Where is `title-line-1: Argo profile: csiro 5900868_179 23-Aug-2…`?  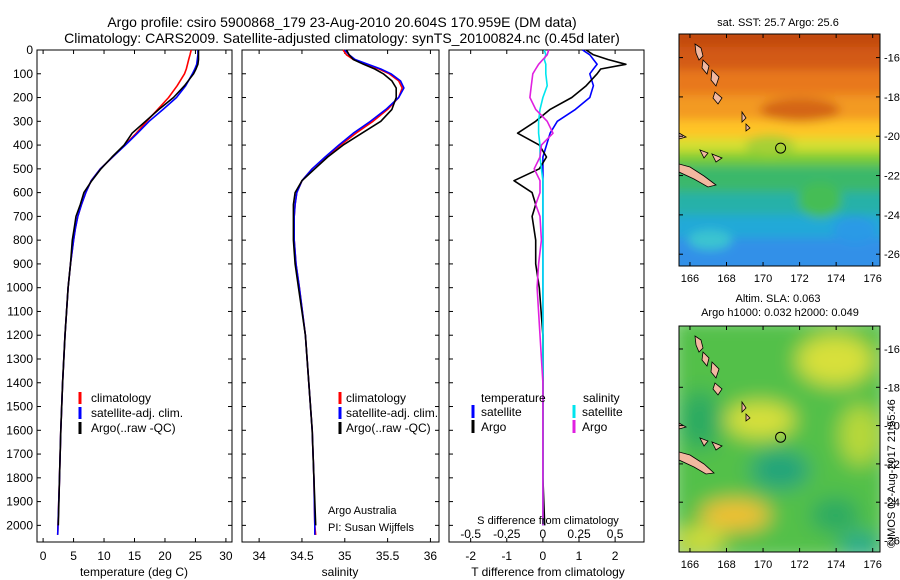 title-line-1: Argo profile: csiro 5900868_179 23-Aug-2… is located at coordinates (341, 22).